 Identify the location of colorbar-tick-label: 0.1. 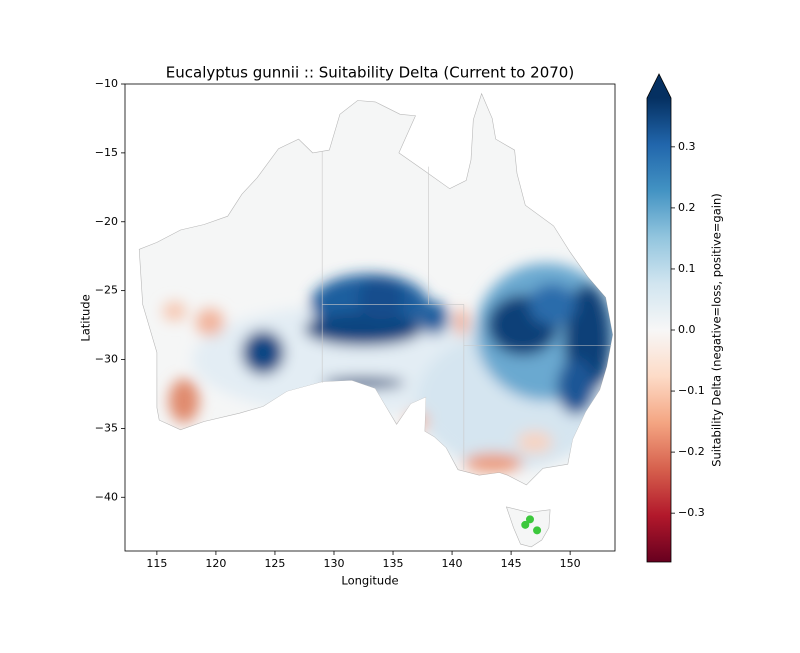
(687, 268).